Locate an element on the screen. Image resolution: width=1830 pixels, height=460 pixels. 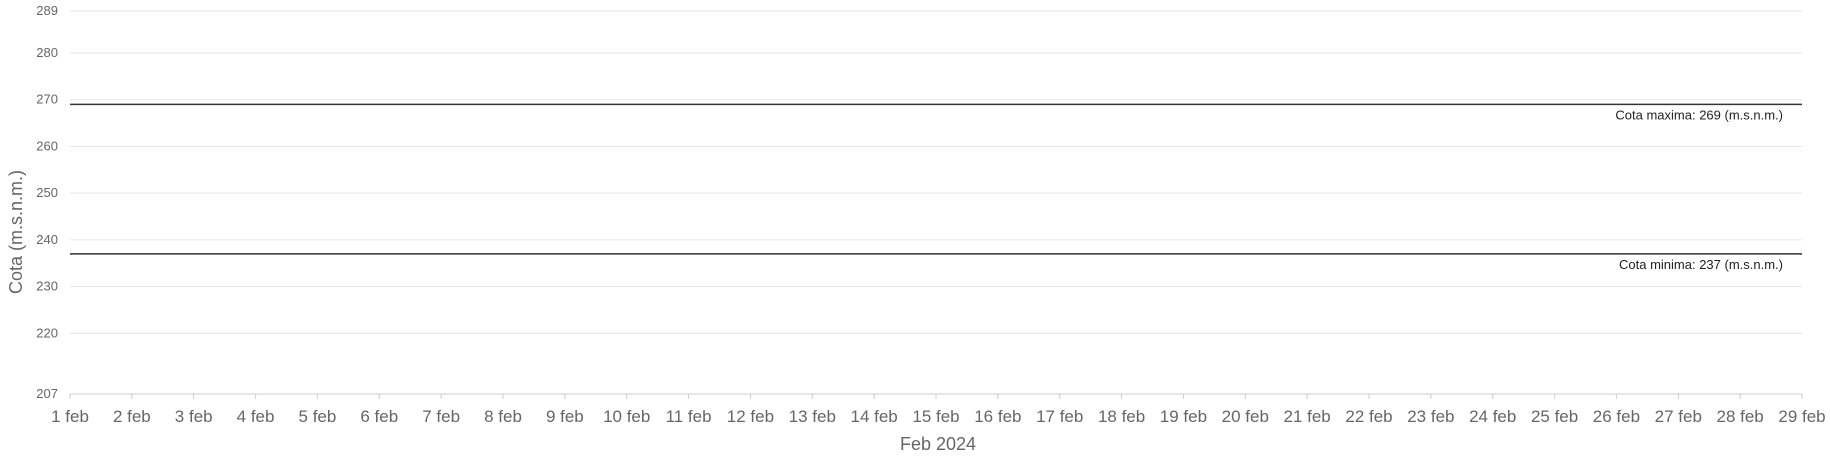
x-tick-label: 20 feb is located at coordinates (1245, 416).